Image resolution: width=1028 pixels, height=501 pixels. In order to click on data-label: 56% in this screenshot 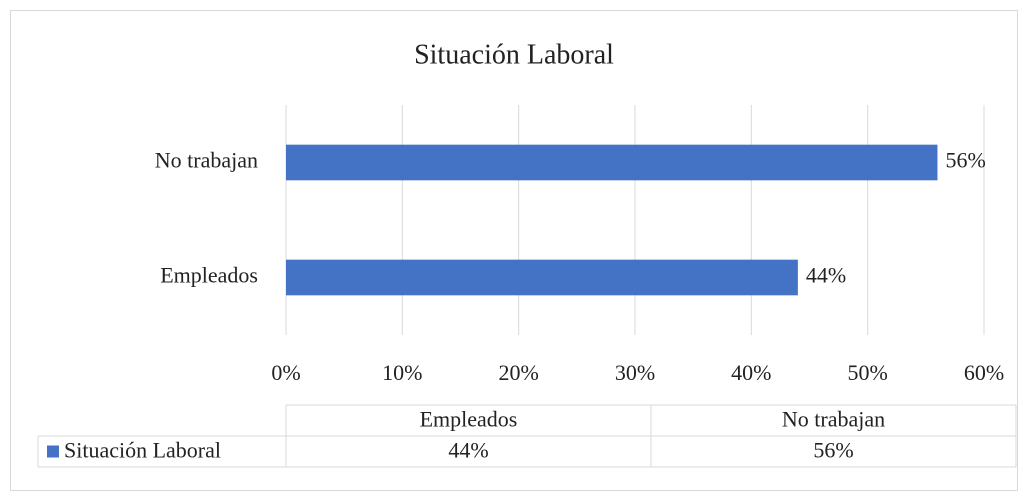, I will do `click(965, 160)`.